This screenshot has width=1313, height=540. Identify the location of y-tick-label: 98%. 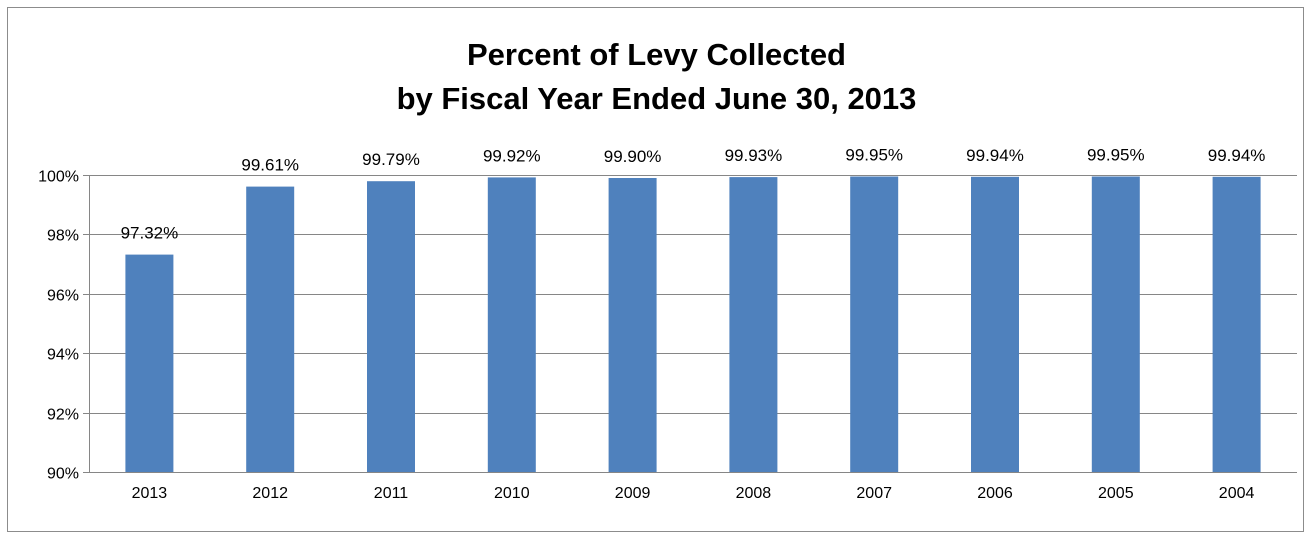
(63, 236).